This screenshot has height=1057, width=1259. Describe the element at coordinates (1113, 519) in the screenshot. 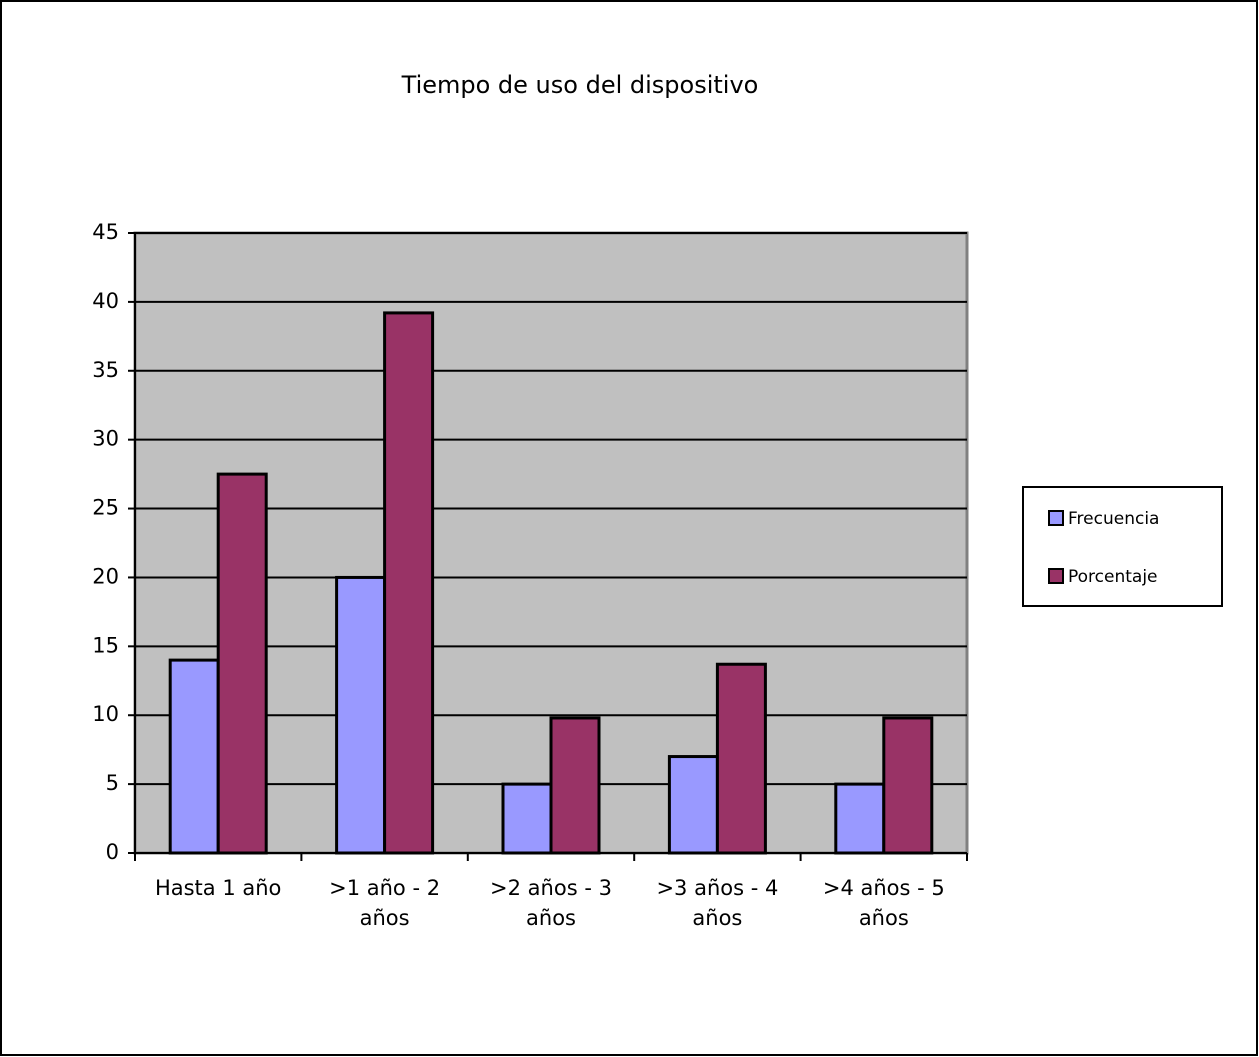

I see `legend-label: Frecuencia` at that location.